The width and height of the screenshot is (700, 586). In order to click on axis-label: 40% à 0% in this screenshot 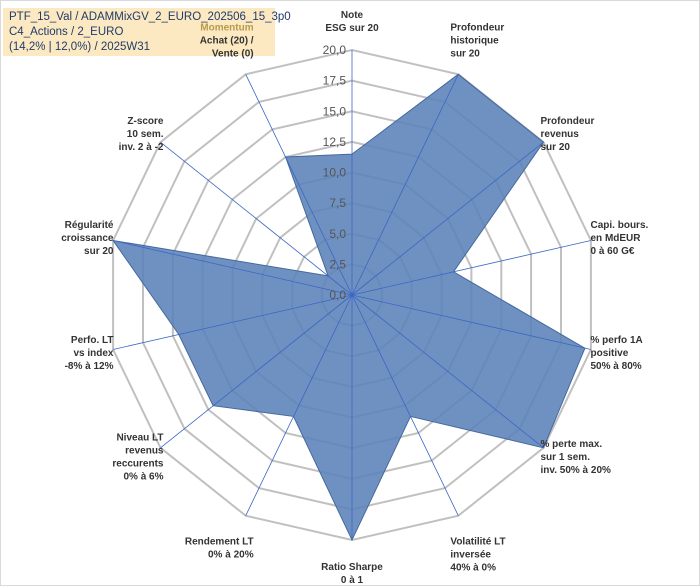, I will do `click(473, 567)`.